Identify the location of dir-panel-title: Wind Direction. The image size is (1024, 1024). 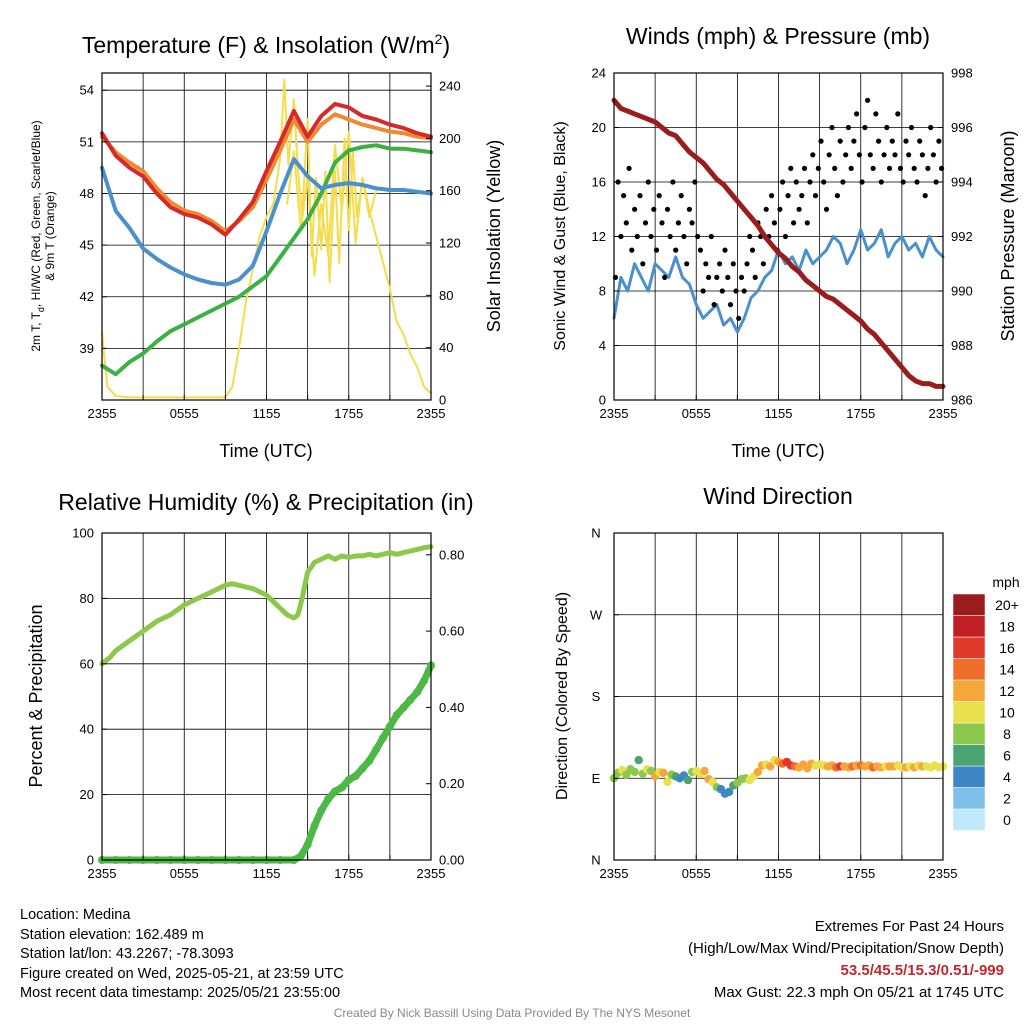
(778, 496).